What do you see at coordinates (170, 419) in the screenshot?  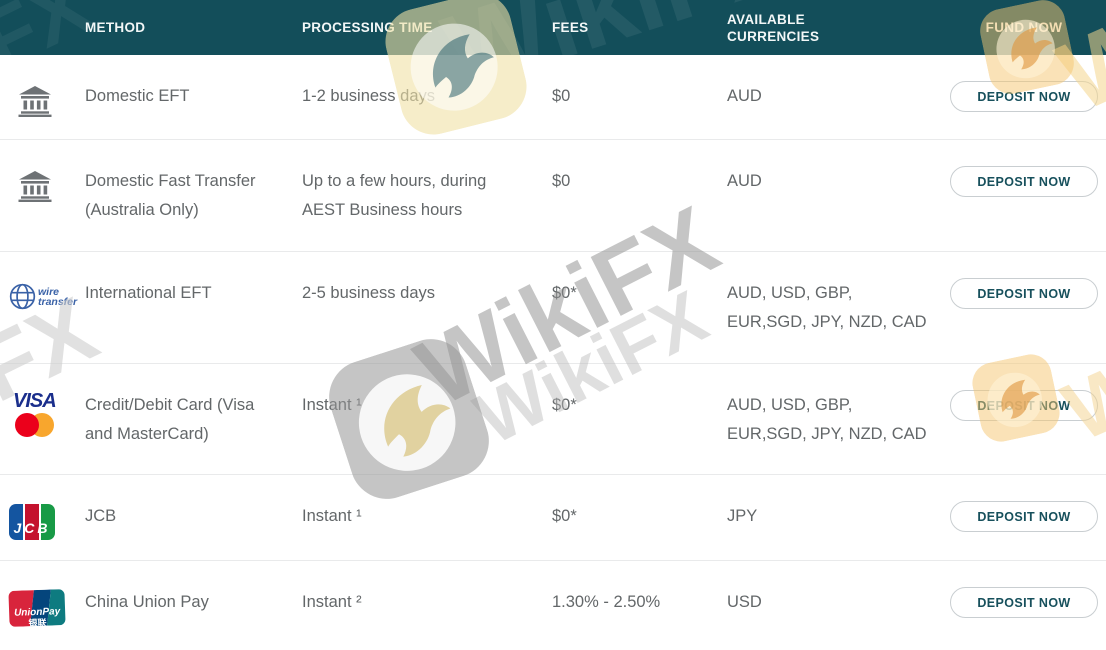 I see `method-cell: Credit/Debit Card (Visa and MasterCard)` at bounding box center [170, 419].